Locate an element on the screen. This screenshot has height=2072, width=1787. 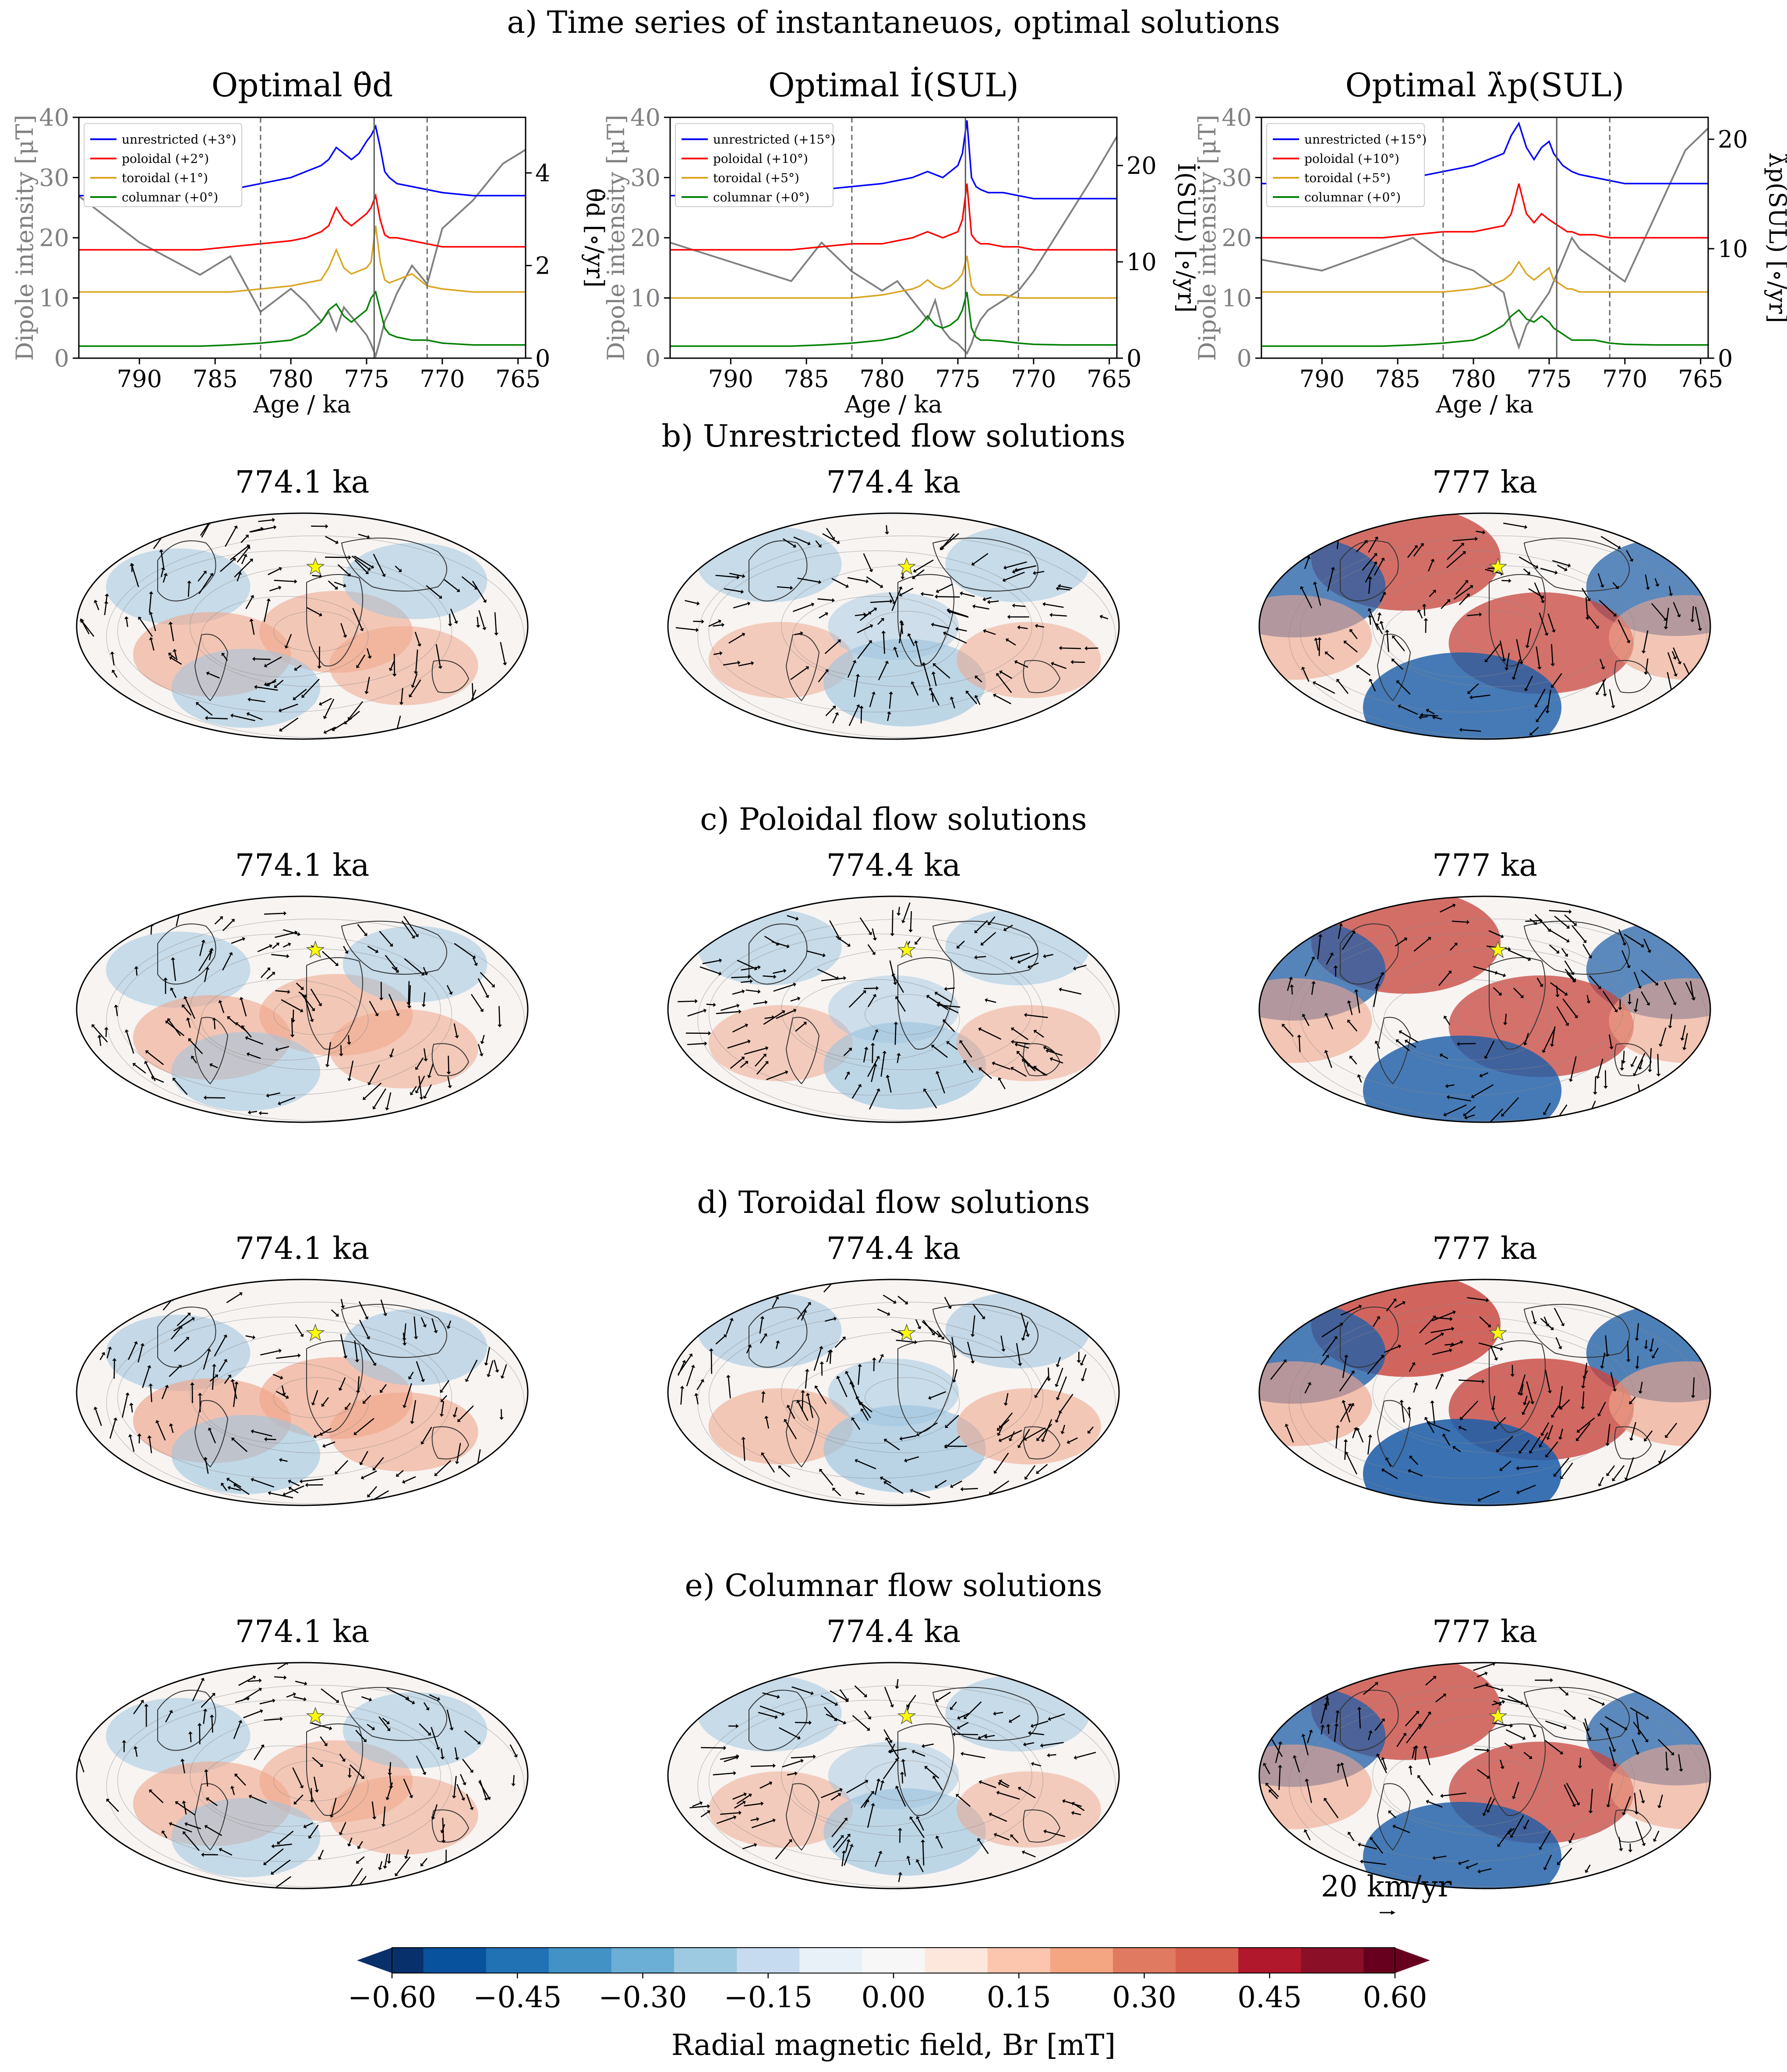
contour-line is located at coordinates (907, 1015).